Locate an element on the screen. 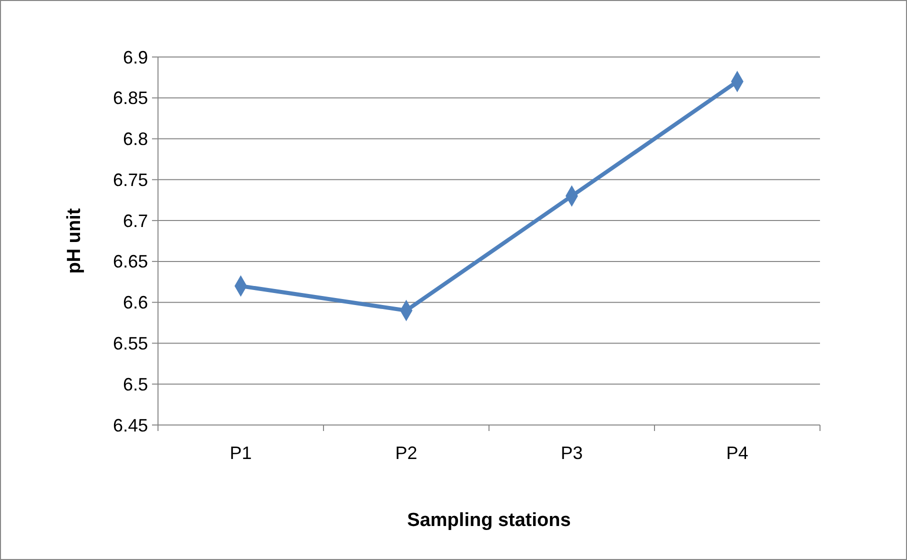  y-tick-label: 6.9 is located at coordinates (135, 57).